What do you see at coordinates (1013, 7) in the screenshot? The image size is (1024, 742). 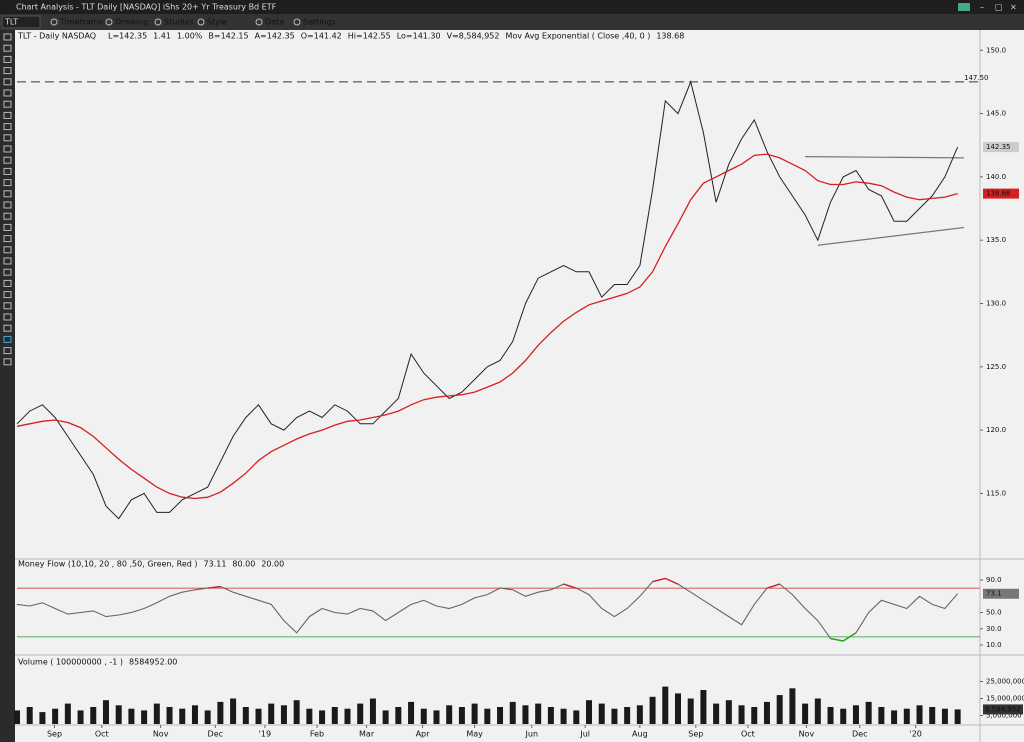 I see `close: ×` at bounding box center [1013, 7].